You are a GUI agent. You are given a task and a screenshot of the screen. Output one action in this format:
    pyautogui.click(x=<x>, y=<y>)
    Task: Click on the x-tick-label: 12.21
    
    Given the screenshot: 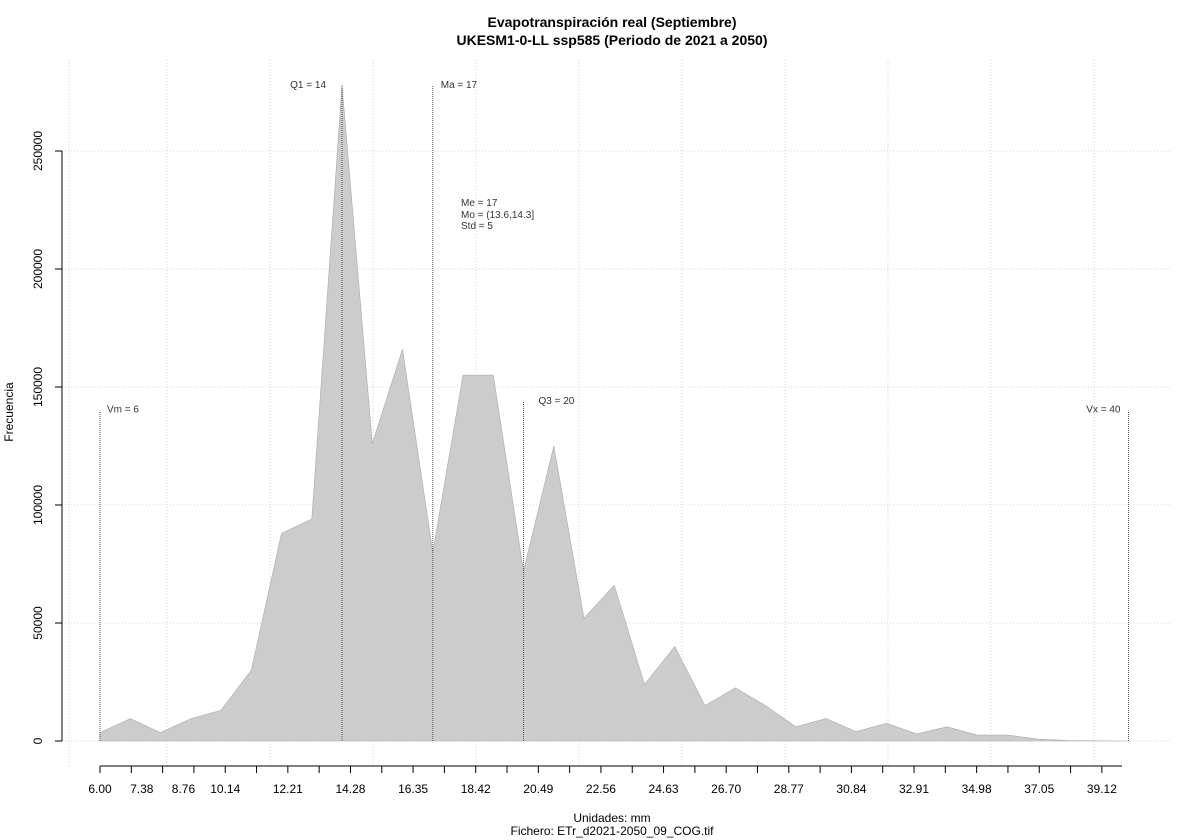 What is the action you would take?
    pyautogui.click(x=288, y=789)
    